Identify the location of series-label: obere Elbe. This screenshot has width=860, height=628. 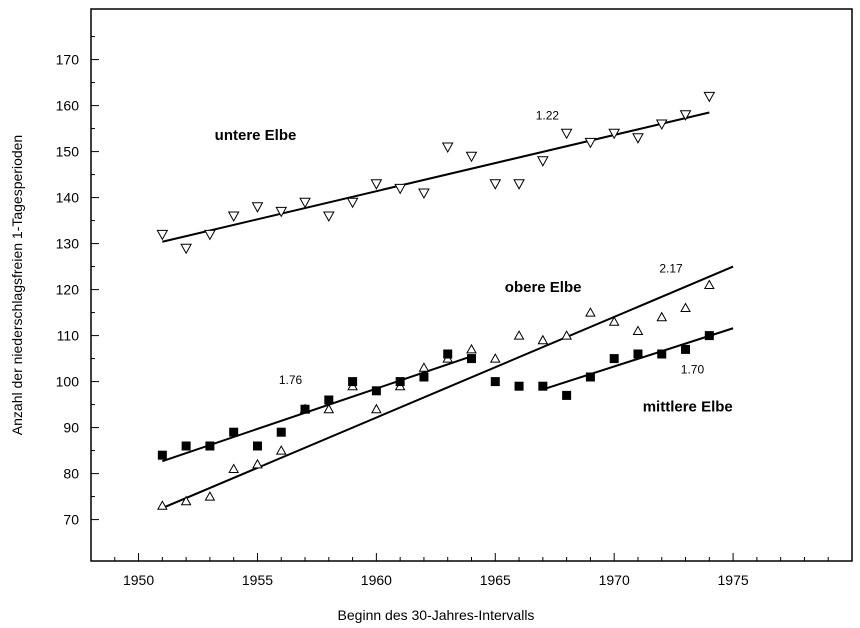
(543, 287).